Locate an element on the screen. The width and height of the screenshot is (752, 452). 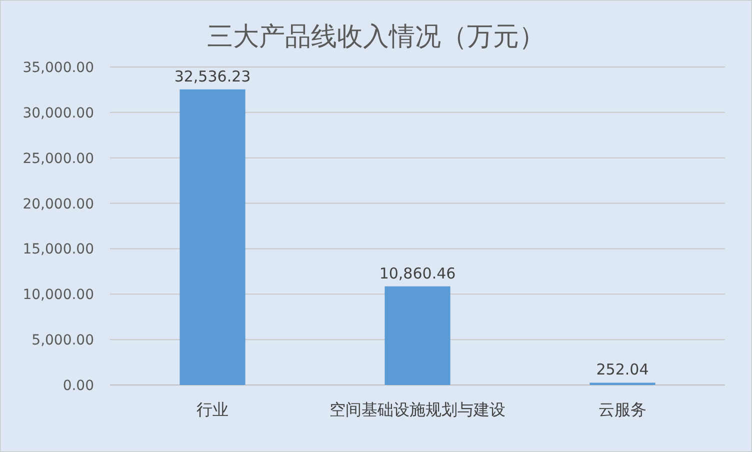
y-tick-label: 25,000.00 is located at coordinates (58, 158).